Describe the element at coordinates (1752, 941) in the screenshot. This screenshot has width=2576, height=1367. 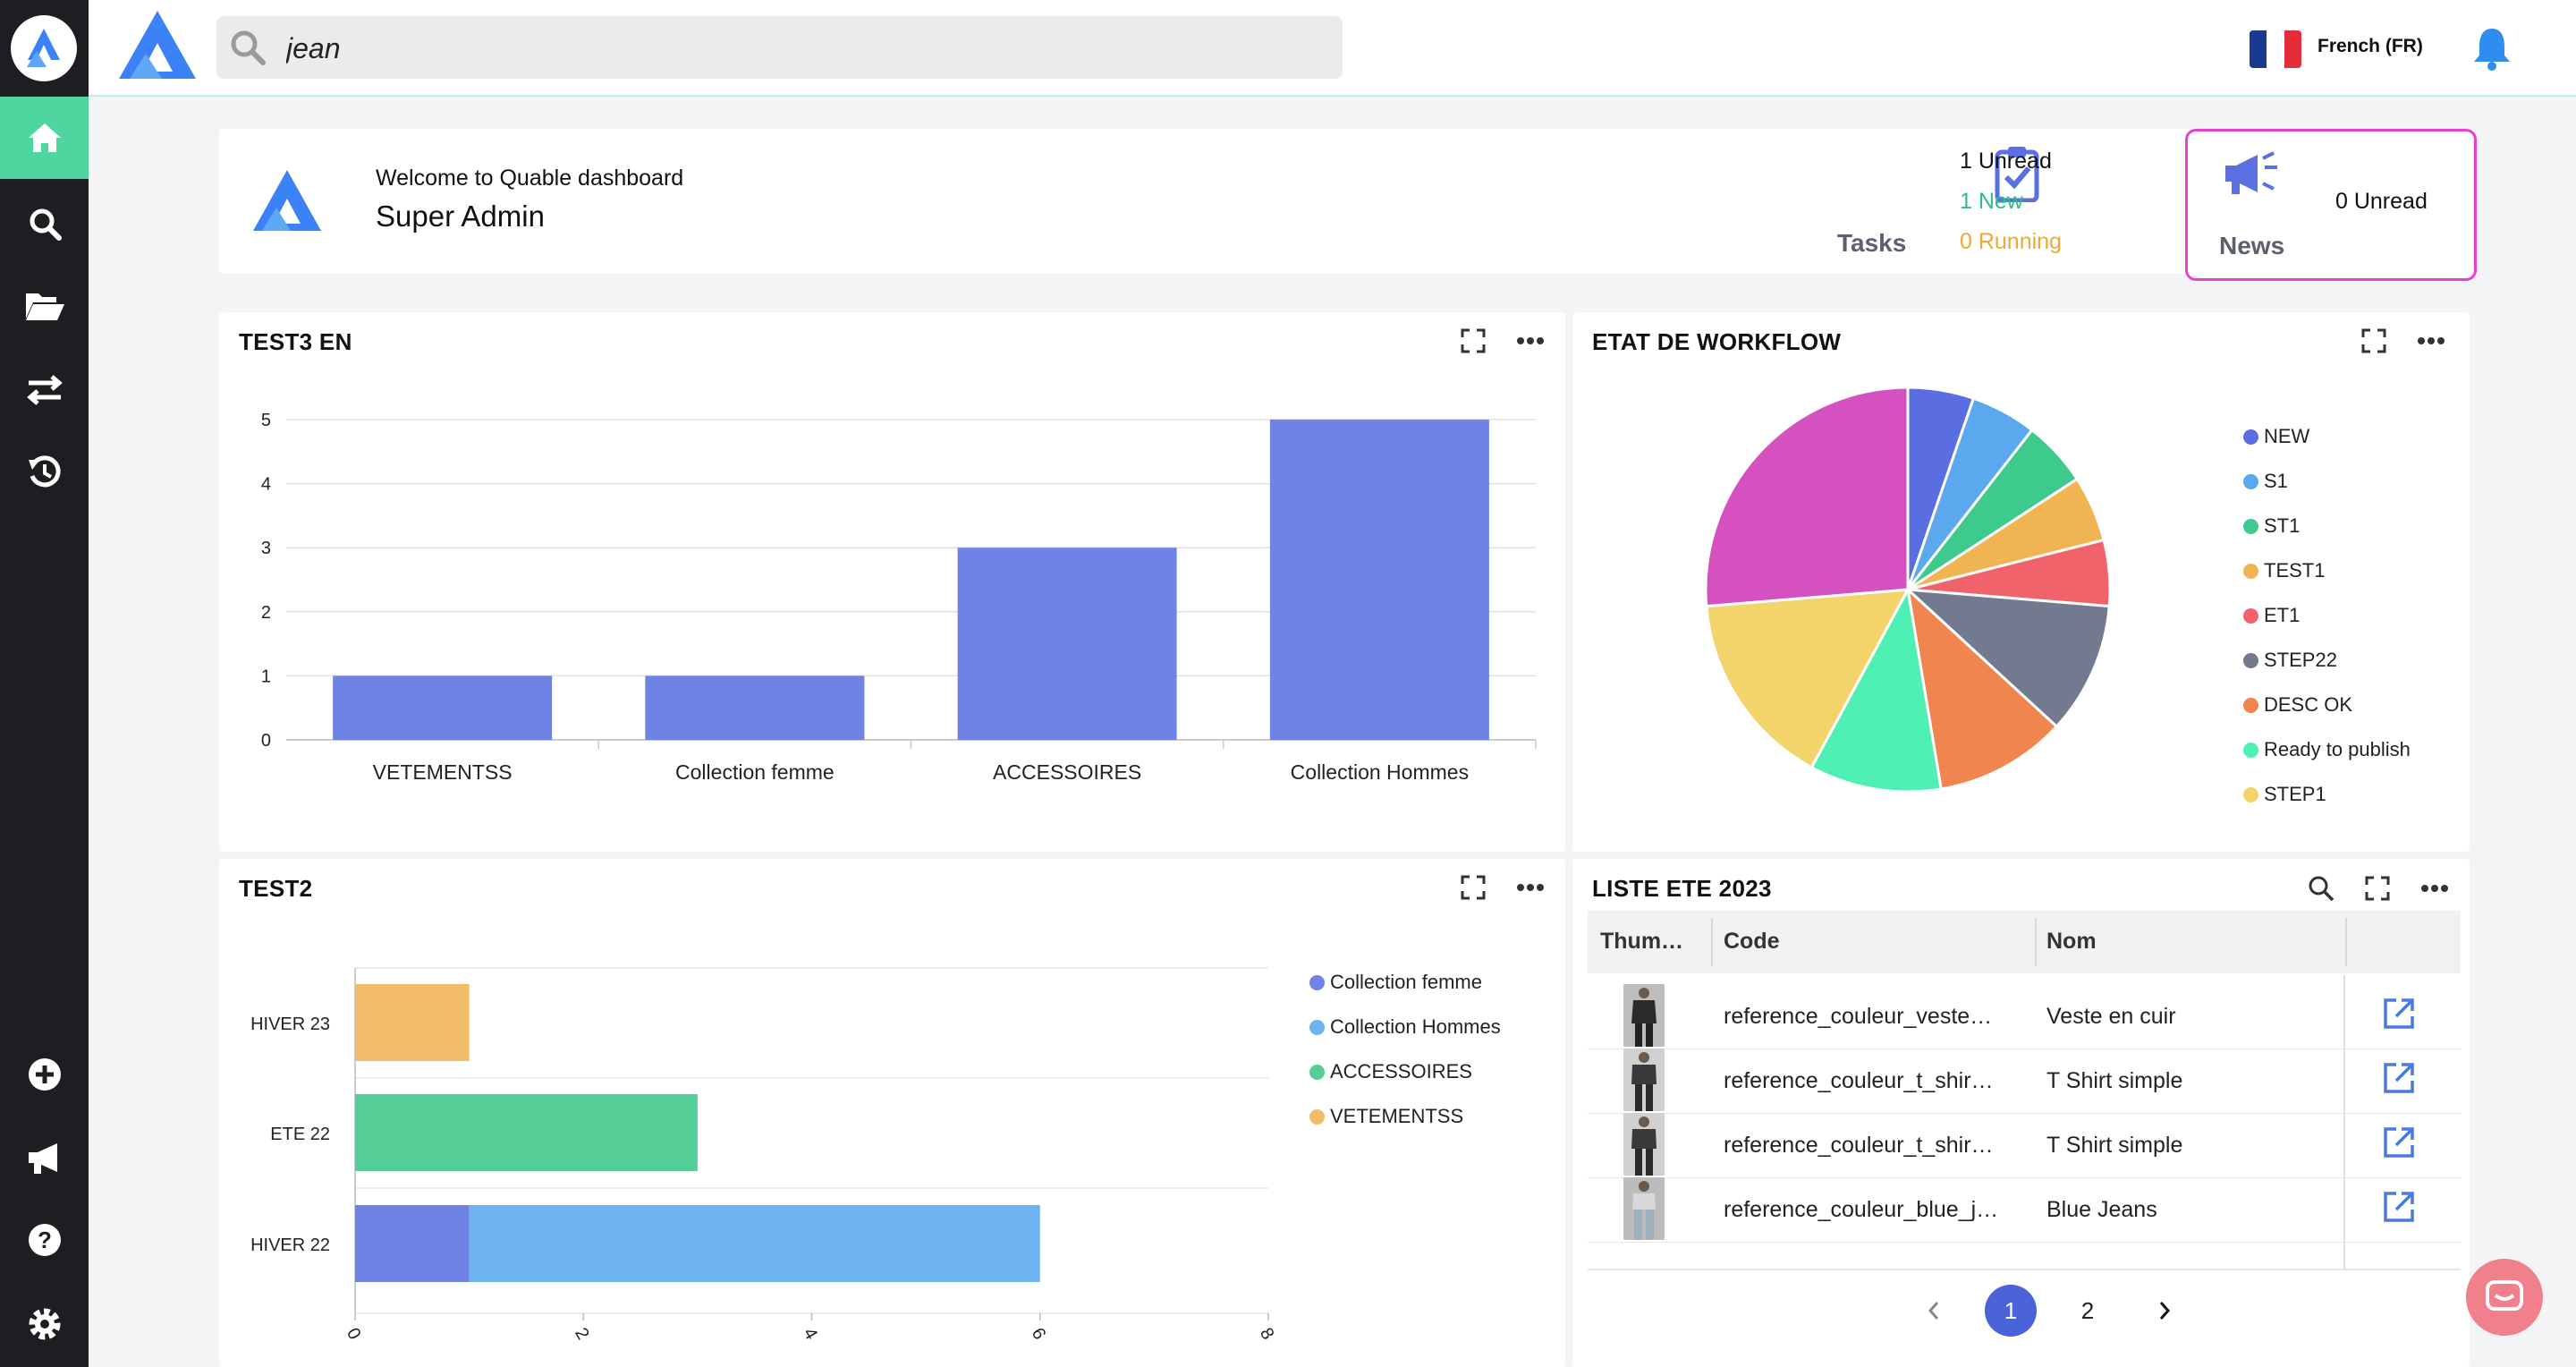
I see `column-header-code: Code` at that location.